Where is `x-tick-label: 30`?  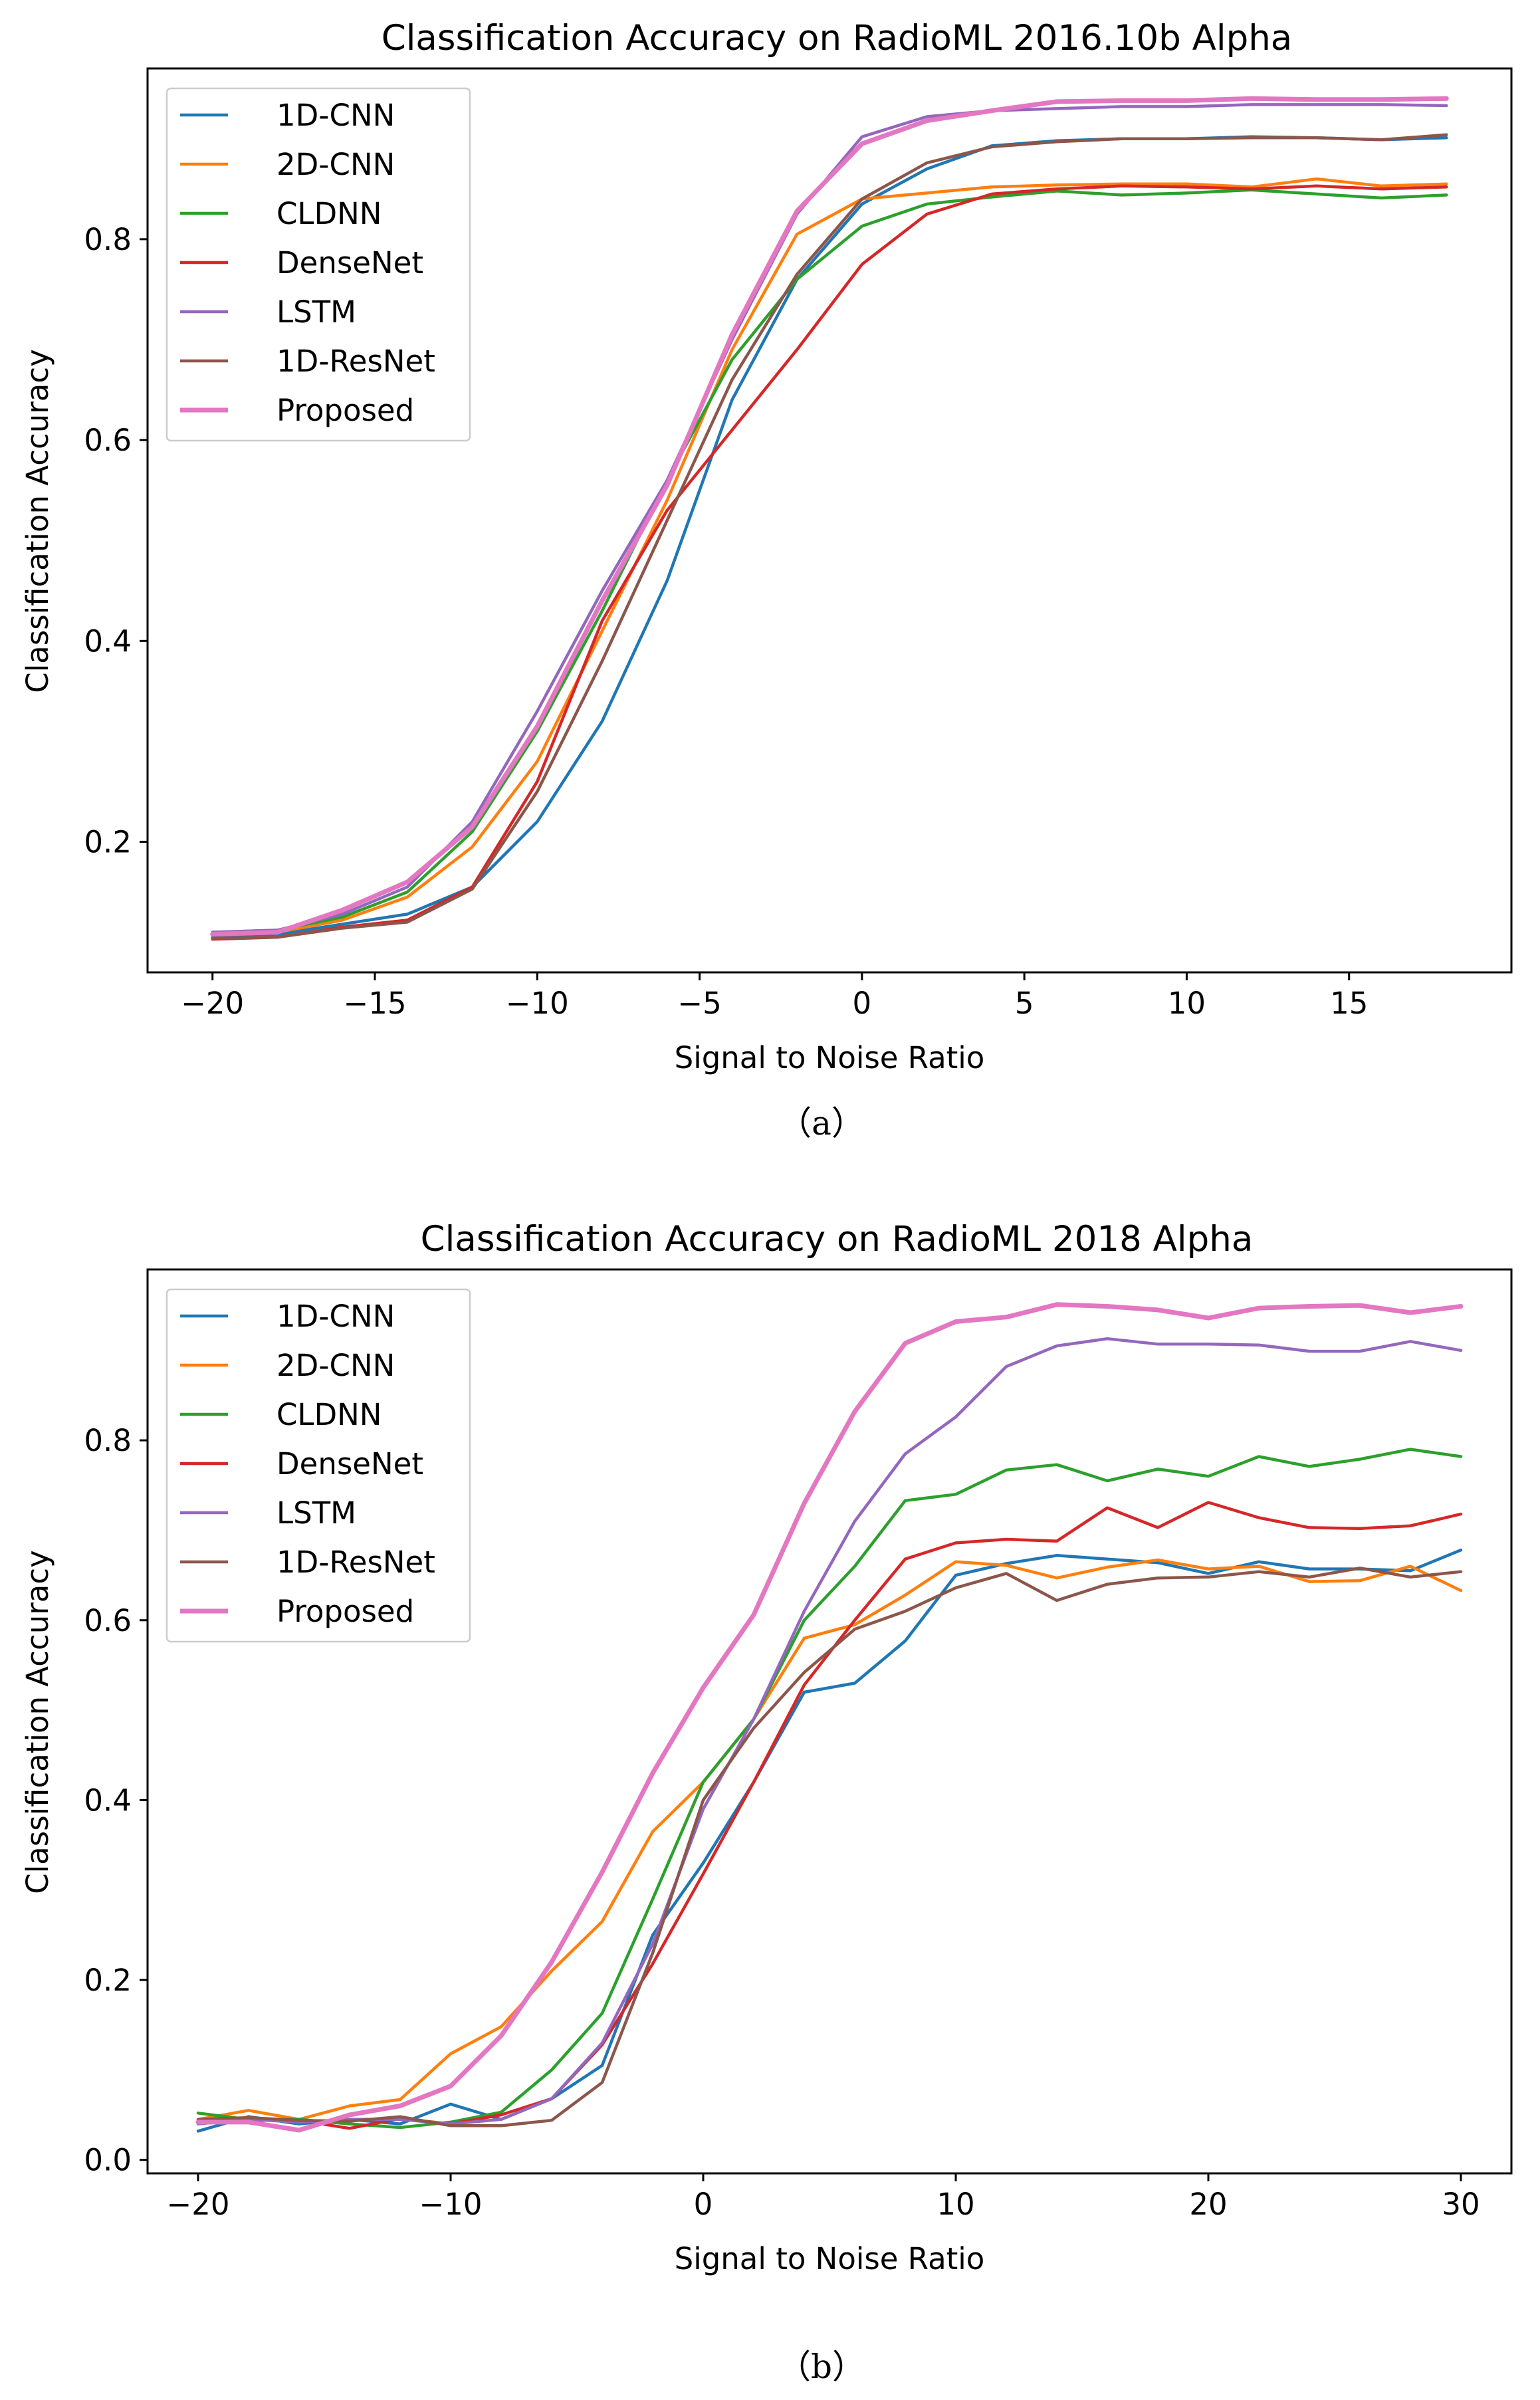
x-tick-label: 30 is located at coordinates (1461, 2204).